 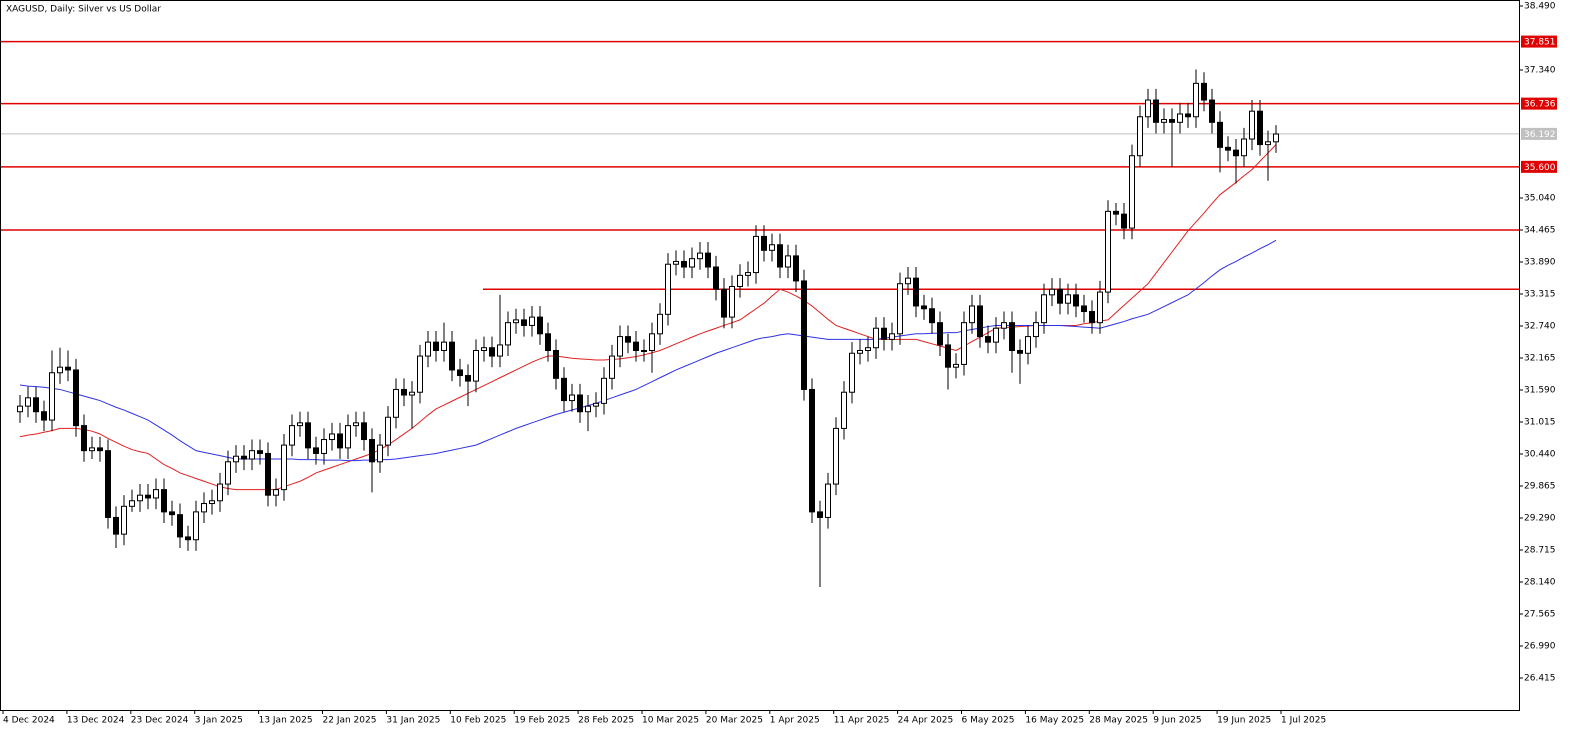 What do you see at coordinates (1540, 231) in the screenshot?
I see `y-tick-label: 34.465` at bounding box center [1540, 231].